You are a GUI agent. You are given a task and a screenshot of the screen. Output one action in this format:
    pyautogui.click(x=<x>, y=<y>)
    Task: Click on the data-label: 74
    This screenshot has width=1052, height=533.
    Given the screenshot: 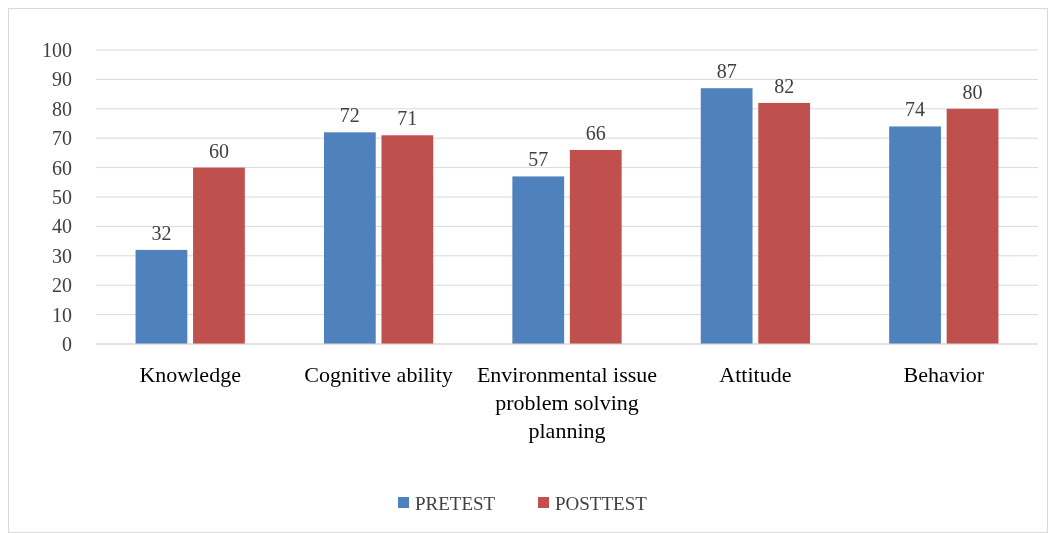 What is the action you would take?
    pyautogui.click(x=915, y=109)
    